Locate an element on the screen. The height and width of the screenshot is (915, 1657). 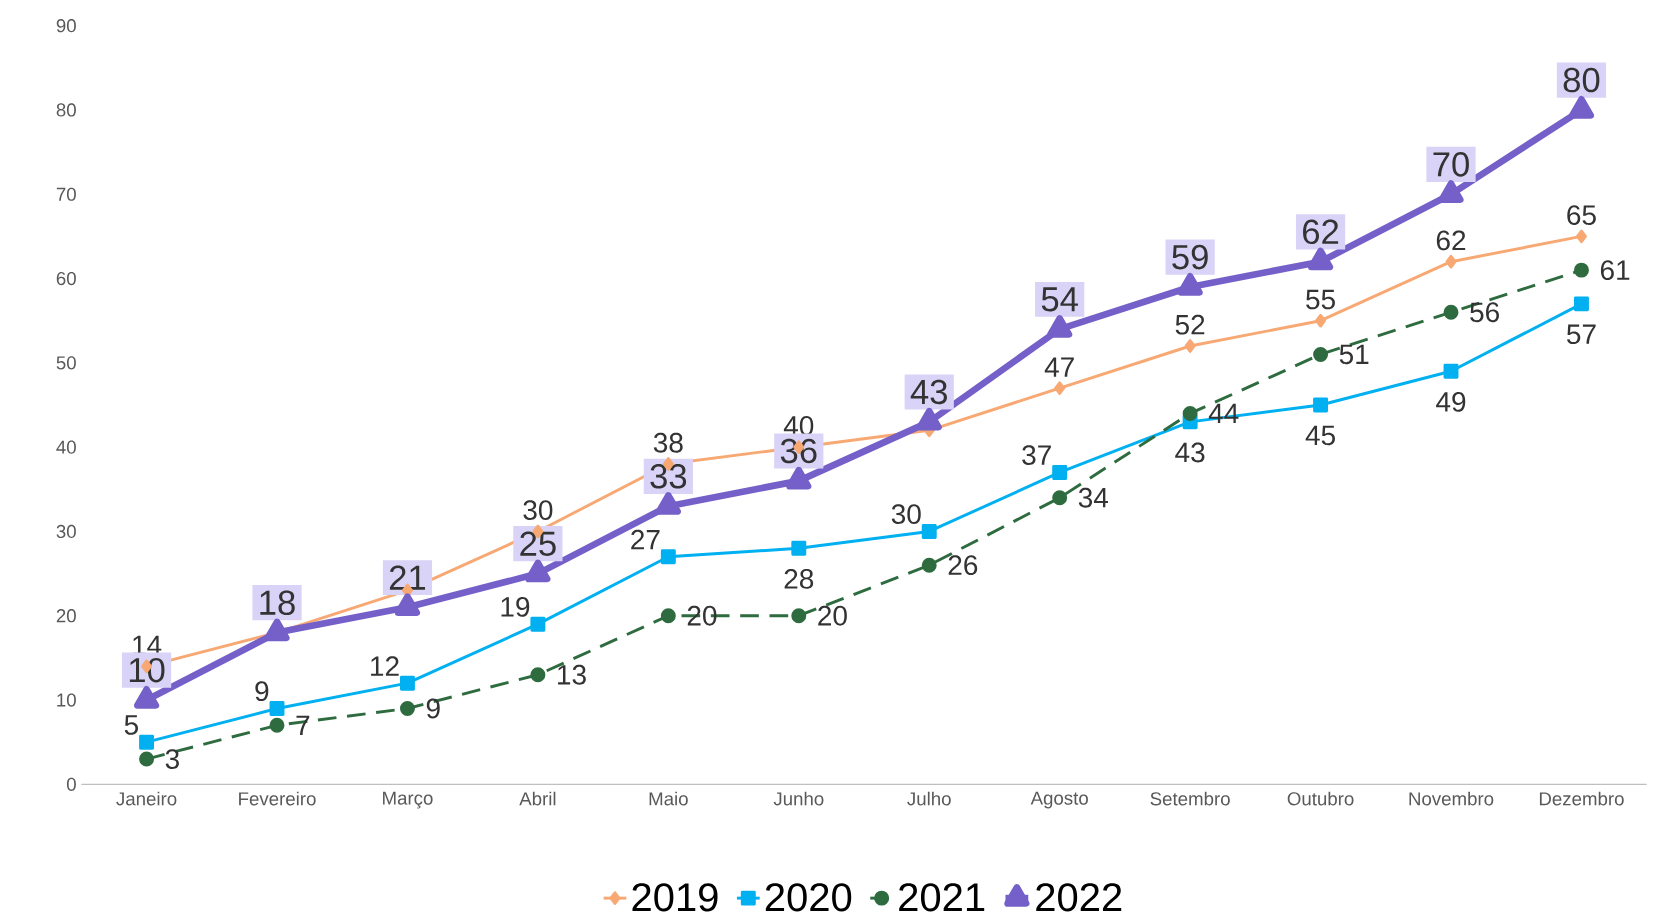
data-label: 18 is located at coordinates (277, 602).